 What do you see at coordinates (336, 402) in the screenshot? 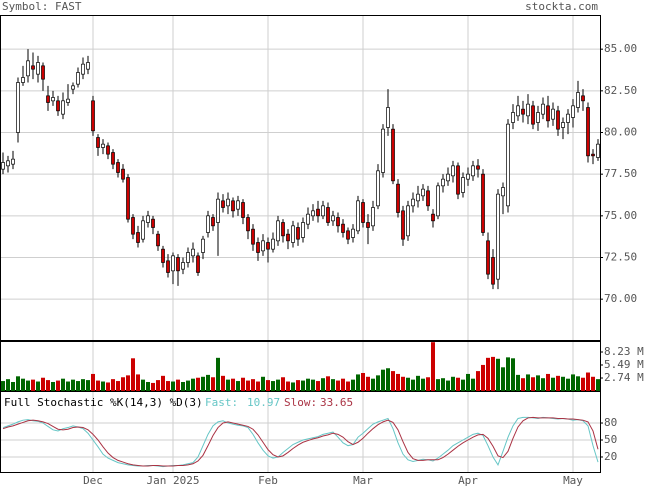
I see `slow-value: 33.65` at bounding box center [336, 402].